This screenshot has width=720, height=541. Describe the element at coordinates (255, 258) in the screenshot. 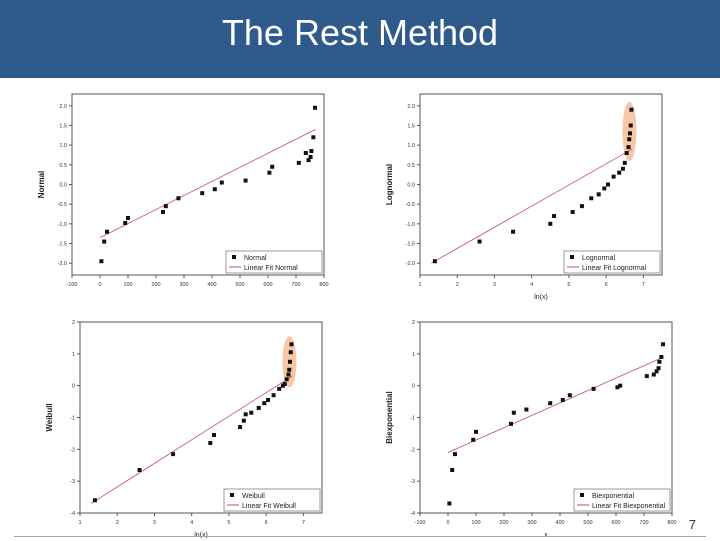

I see `legend-points-label: Normal` at that location.